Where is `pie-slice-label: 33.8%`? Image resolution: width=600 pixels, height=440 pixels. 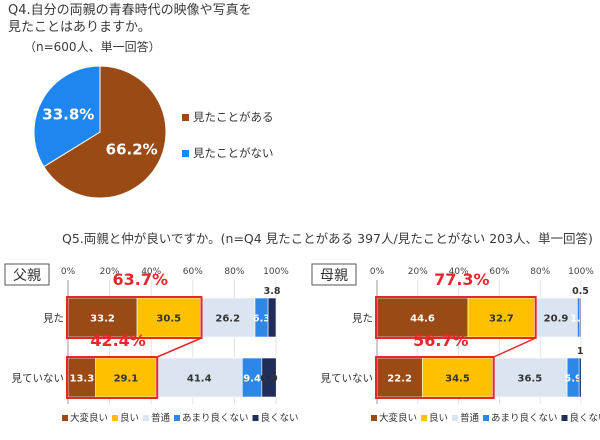 pie-slice-label: 33.8% is located at coordinates (68, 114).